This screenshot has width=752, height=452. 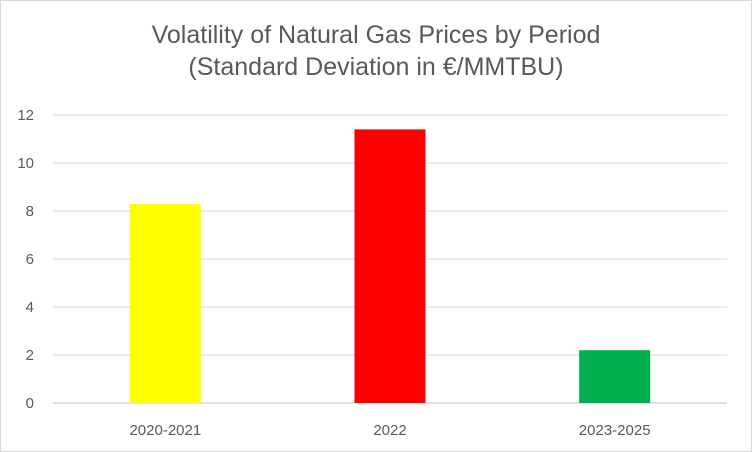 What do you see at coordinates (30, 211) in the screenshot?
I see `y-tick-label: 8` at bounding box center [30, 211].